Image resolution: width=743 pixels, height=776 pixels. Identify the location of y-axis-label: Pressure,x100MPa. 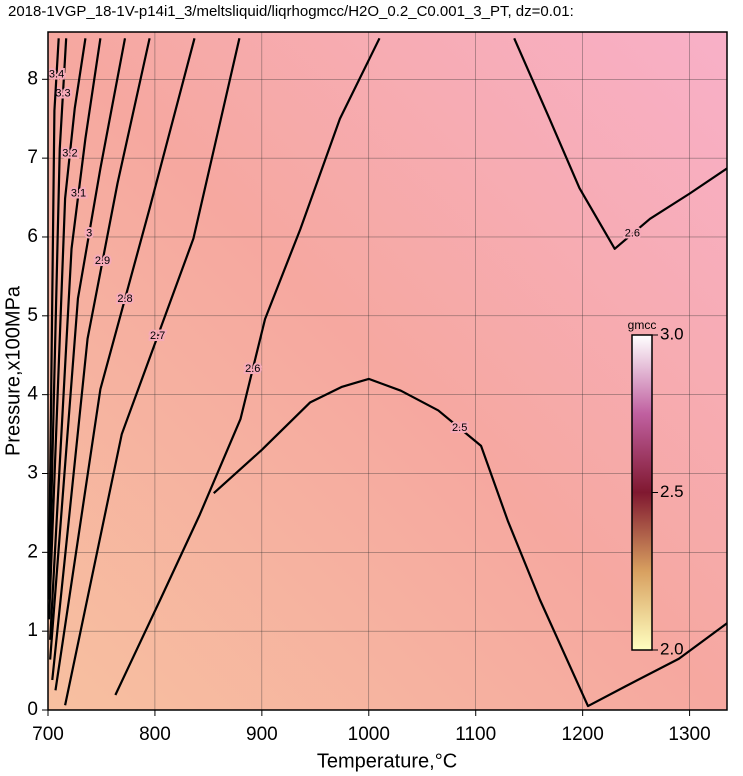
(13, 370).